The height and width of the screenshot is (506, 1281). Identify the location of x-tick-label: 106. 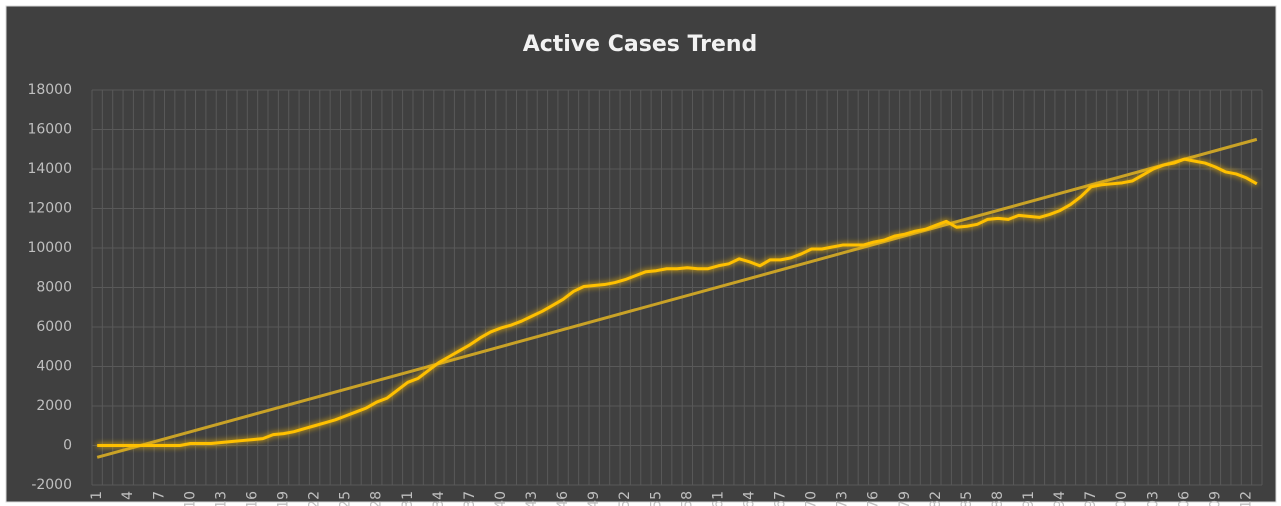
(1184, 498).